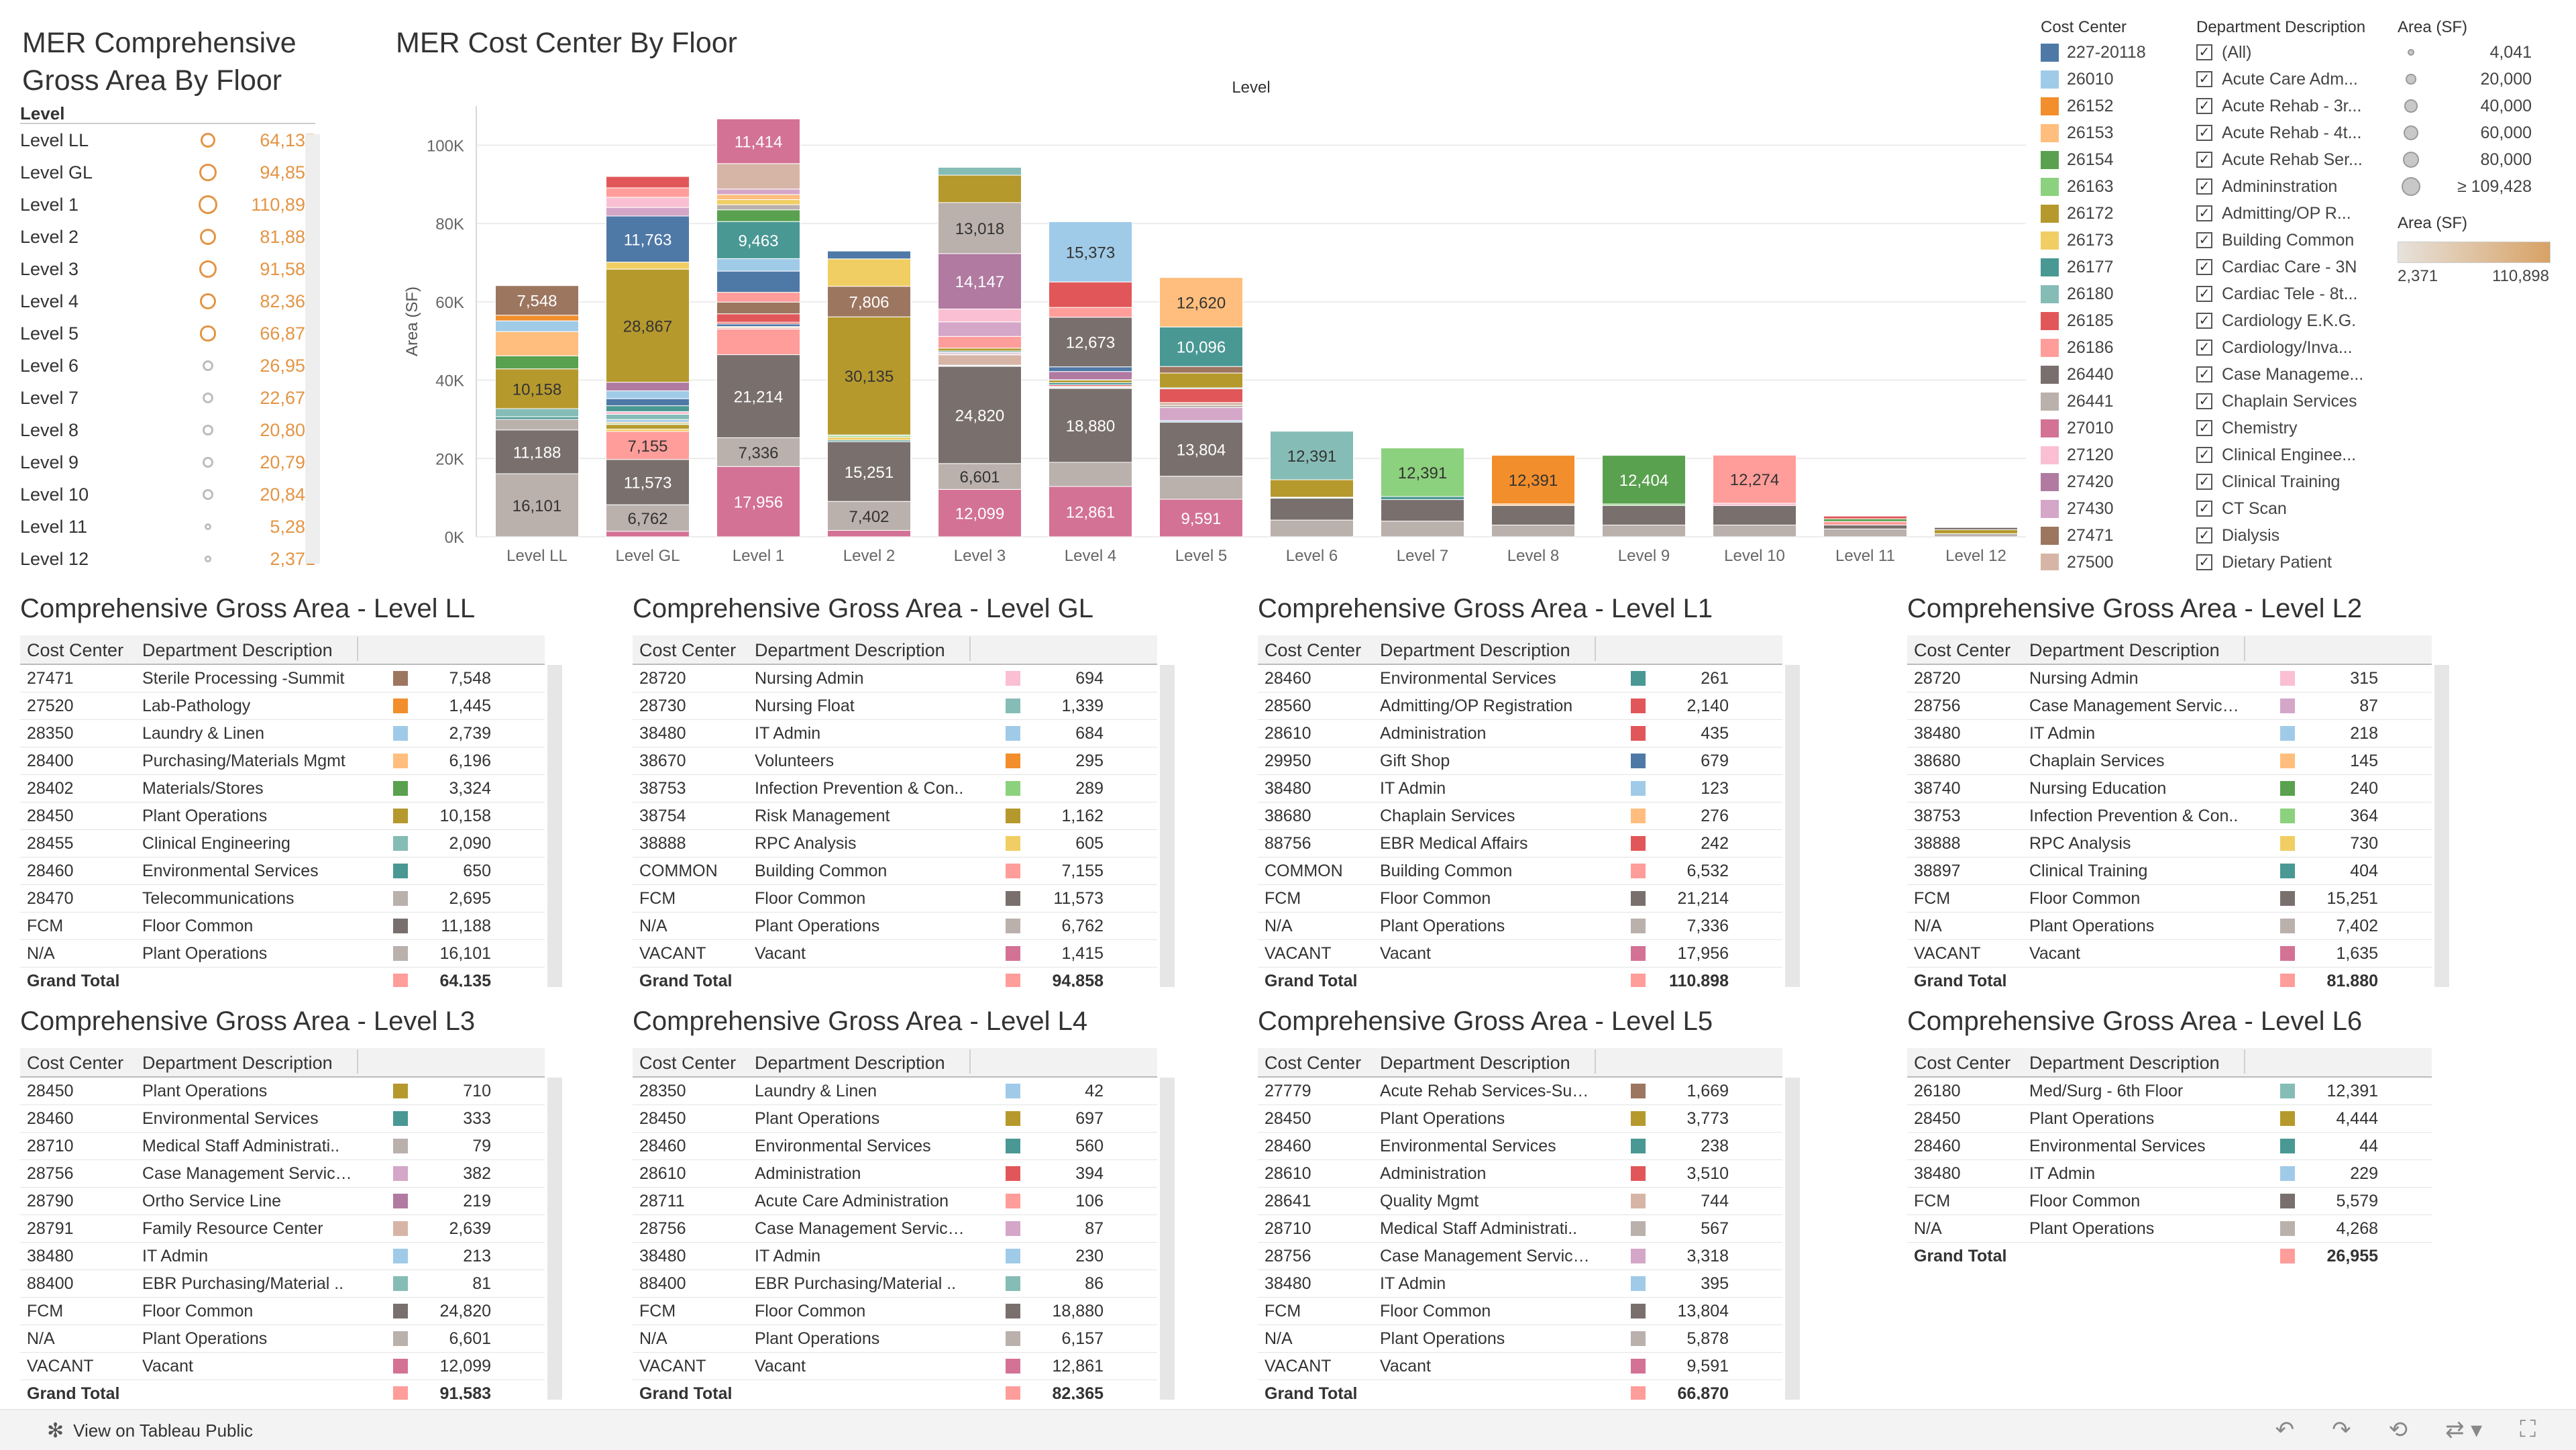 This screenshot has width=2576, height=1450. I want to click on table-row: FCM Floor Common 13,804, so click(1520, 1311).